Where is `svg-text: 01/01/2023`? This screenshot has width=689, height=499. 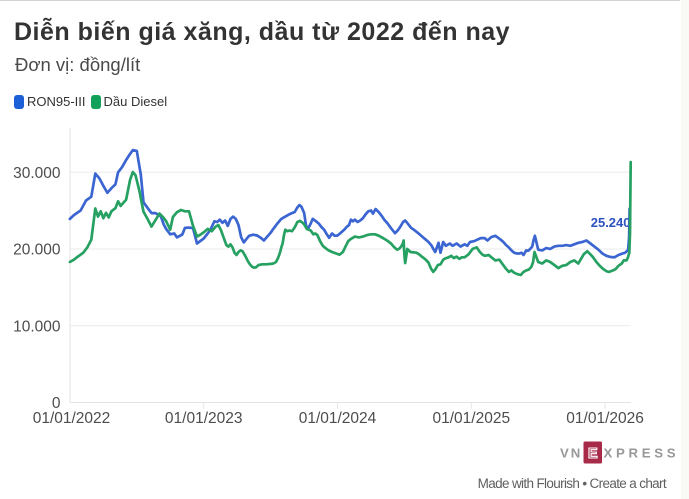 svg-text: 01/01/2023 is located at coordinates (204, 418).